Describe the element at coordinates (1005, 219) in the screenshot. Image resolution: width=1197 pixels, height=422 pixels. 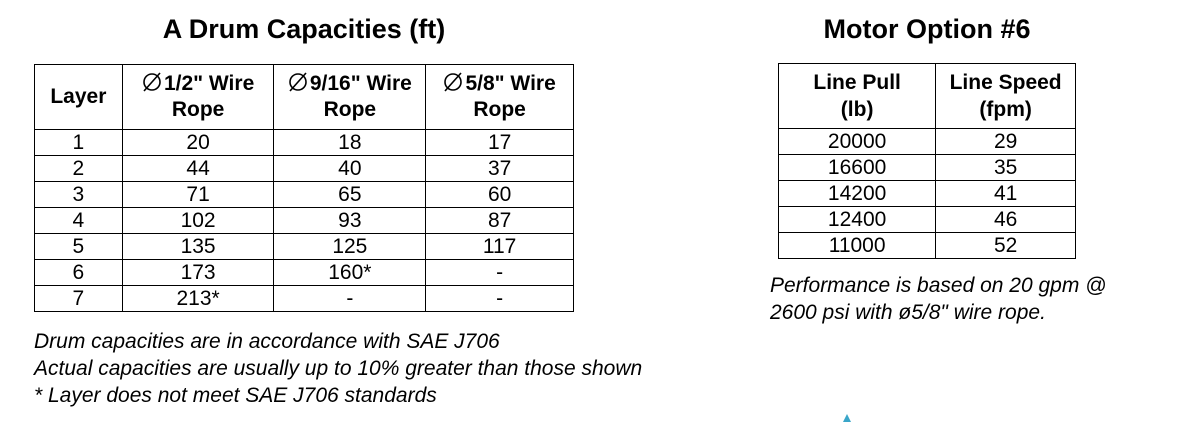
I see `cell-line-speed: 46` at that location.